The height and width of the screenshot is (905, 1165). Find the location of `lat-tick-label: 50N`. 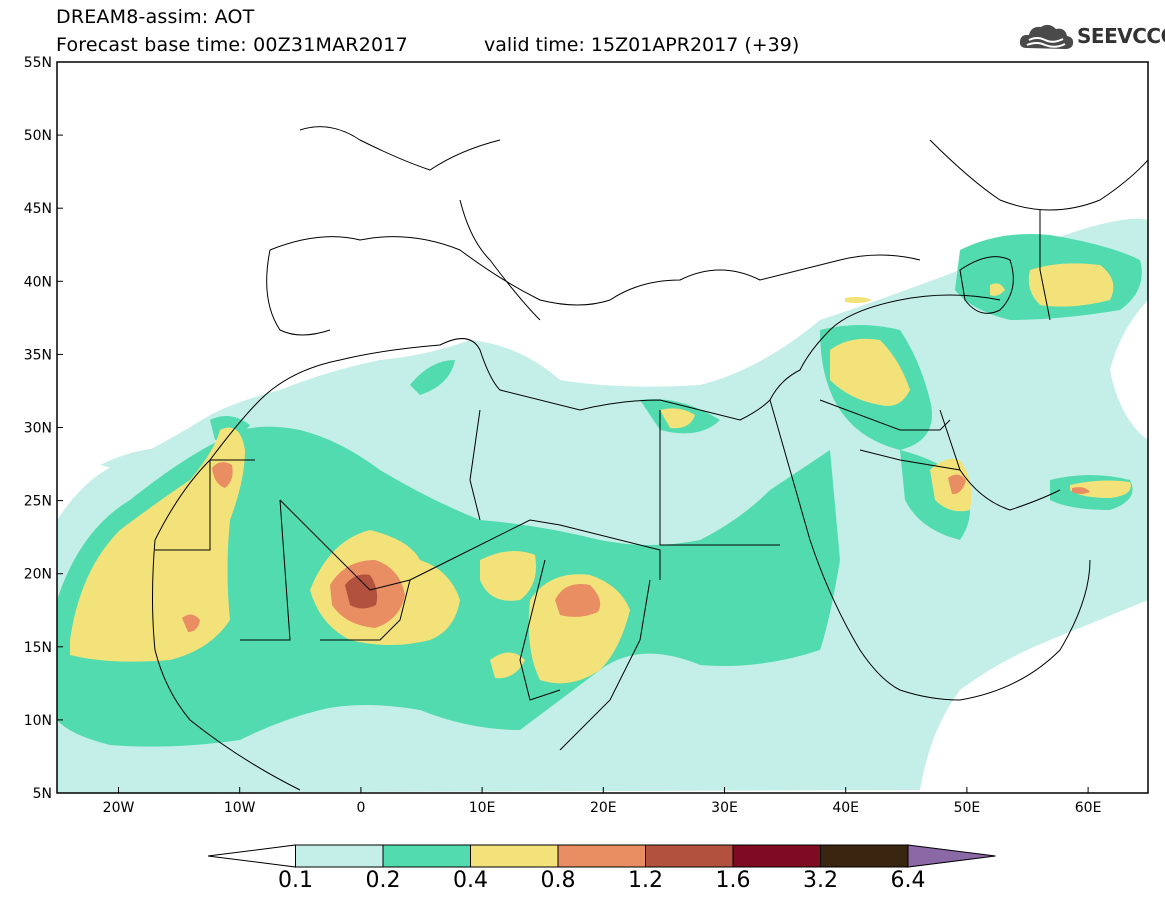

lat-tick-label: 50N is located at coordinates (38, 136).